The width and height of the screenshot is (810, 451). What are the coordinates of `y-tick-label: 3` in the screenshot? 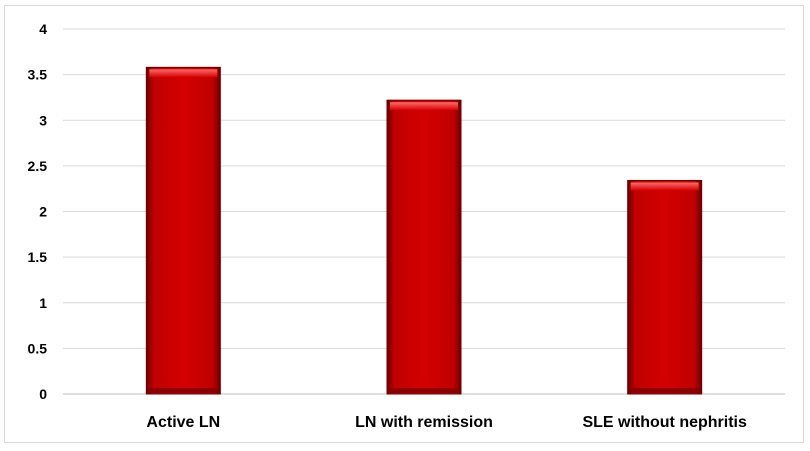 It's located at (43, 120).